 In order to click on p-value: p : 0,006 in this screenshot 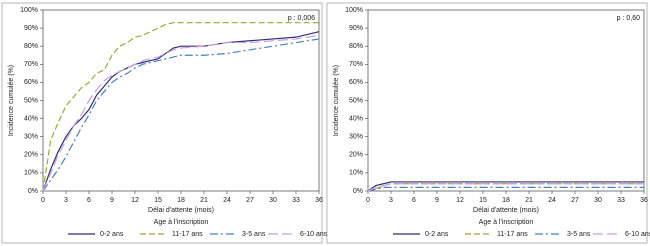, I will do `click(301, 18)`.